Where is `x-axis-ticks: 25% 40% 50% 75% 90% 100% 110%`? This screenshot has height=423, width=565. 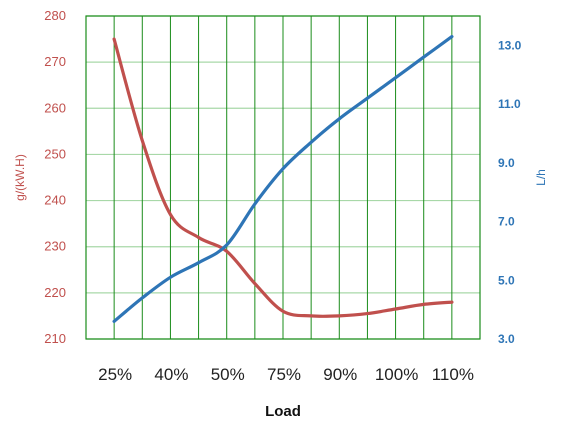 x-axis-ticks: 25% 40% 50% 75% 90% 100% 110% is located at coordinates (286, 374).